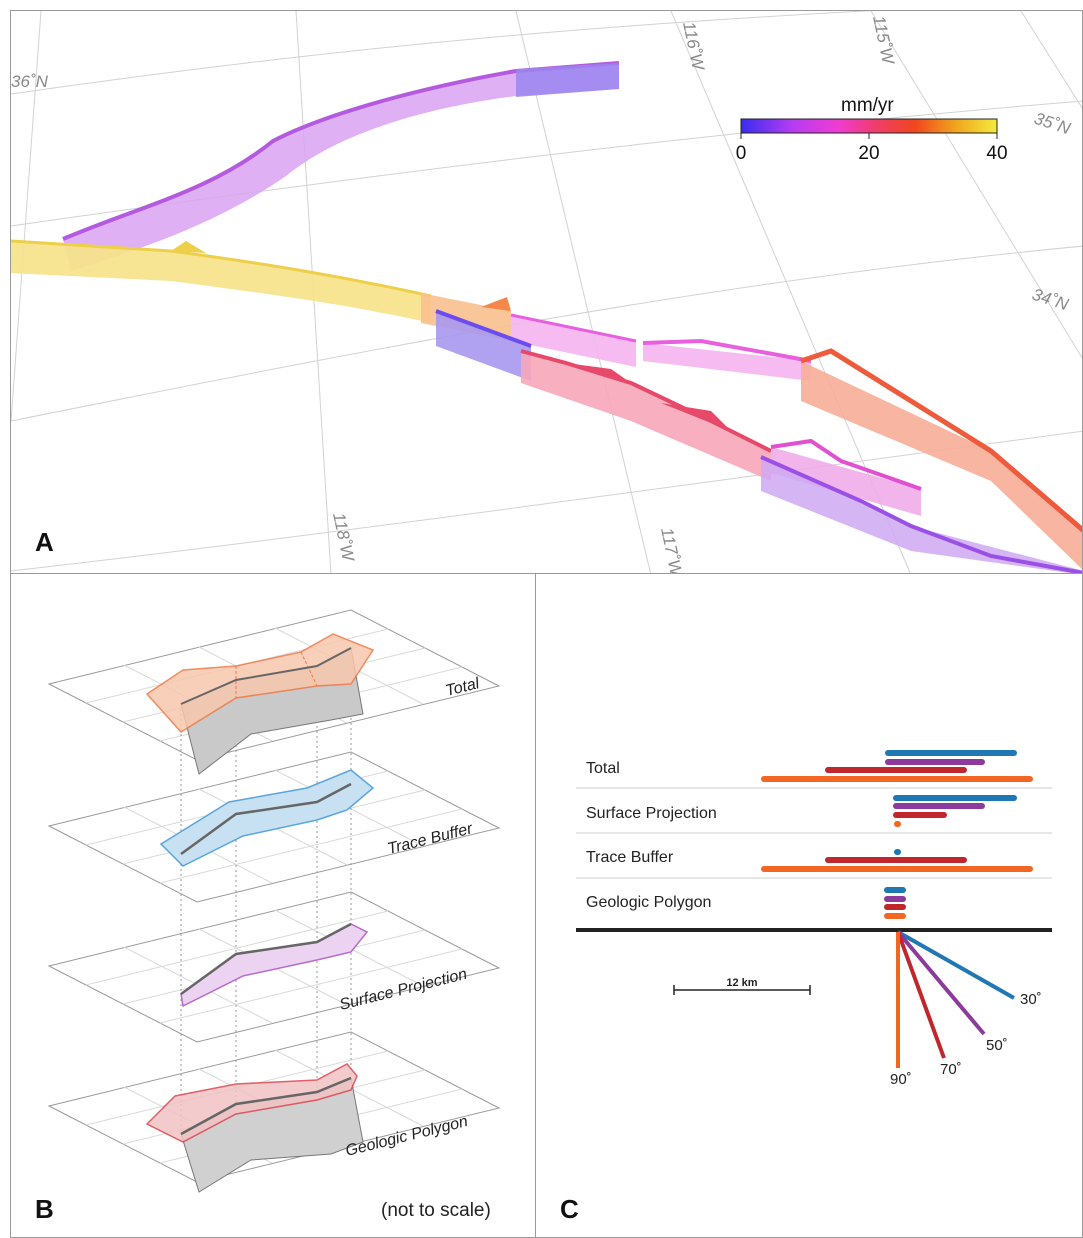  Describe the element at coordinates (997, 1045) in the screenshot. I see `dip-label-50: 50˚` at that location.